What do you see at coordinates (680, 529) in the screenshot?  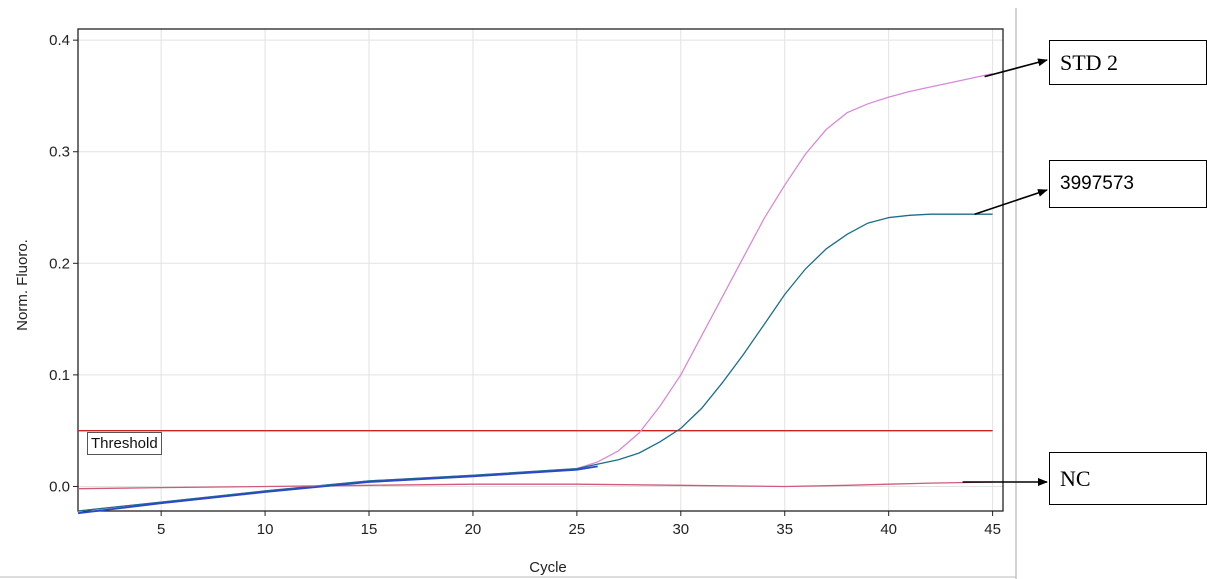 I see `x-tick-label: 30` at bounding box center [680, 529].